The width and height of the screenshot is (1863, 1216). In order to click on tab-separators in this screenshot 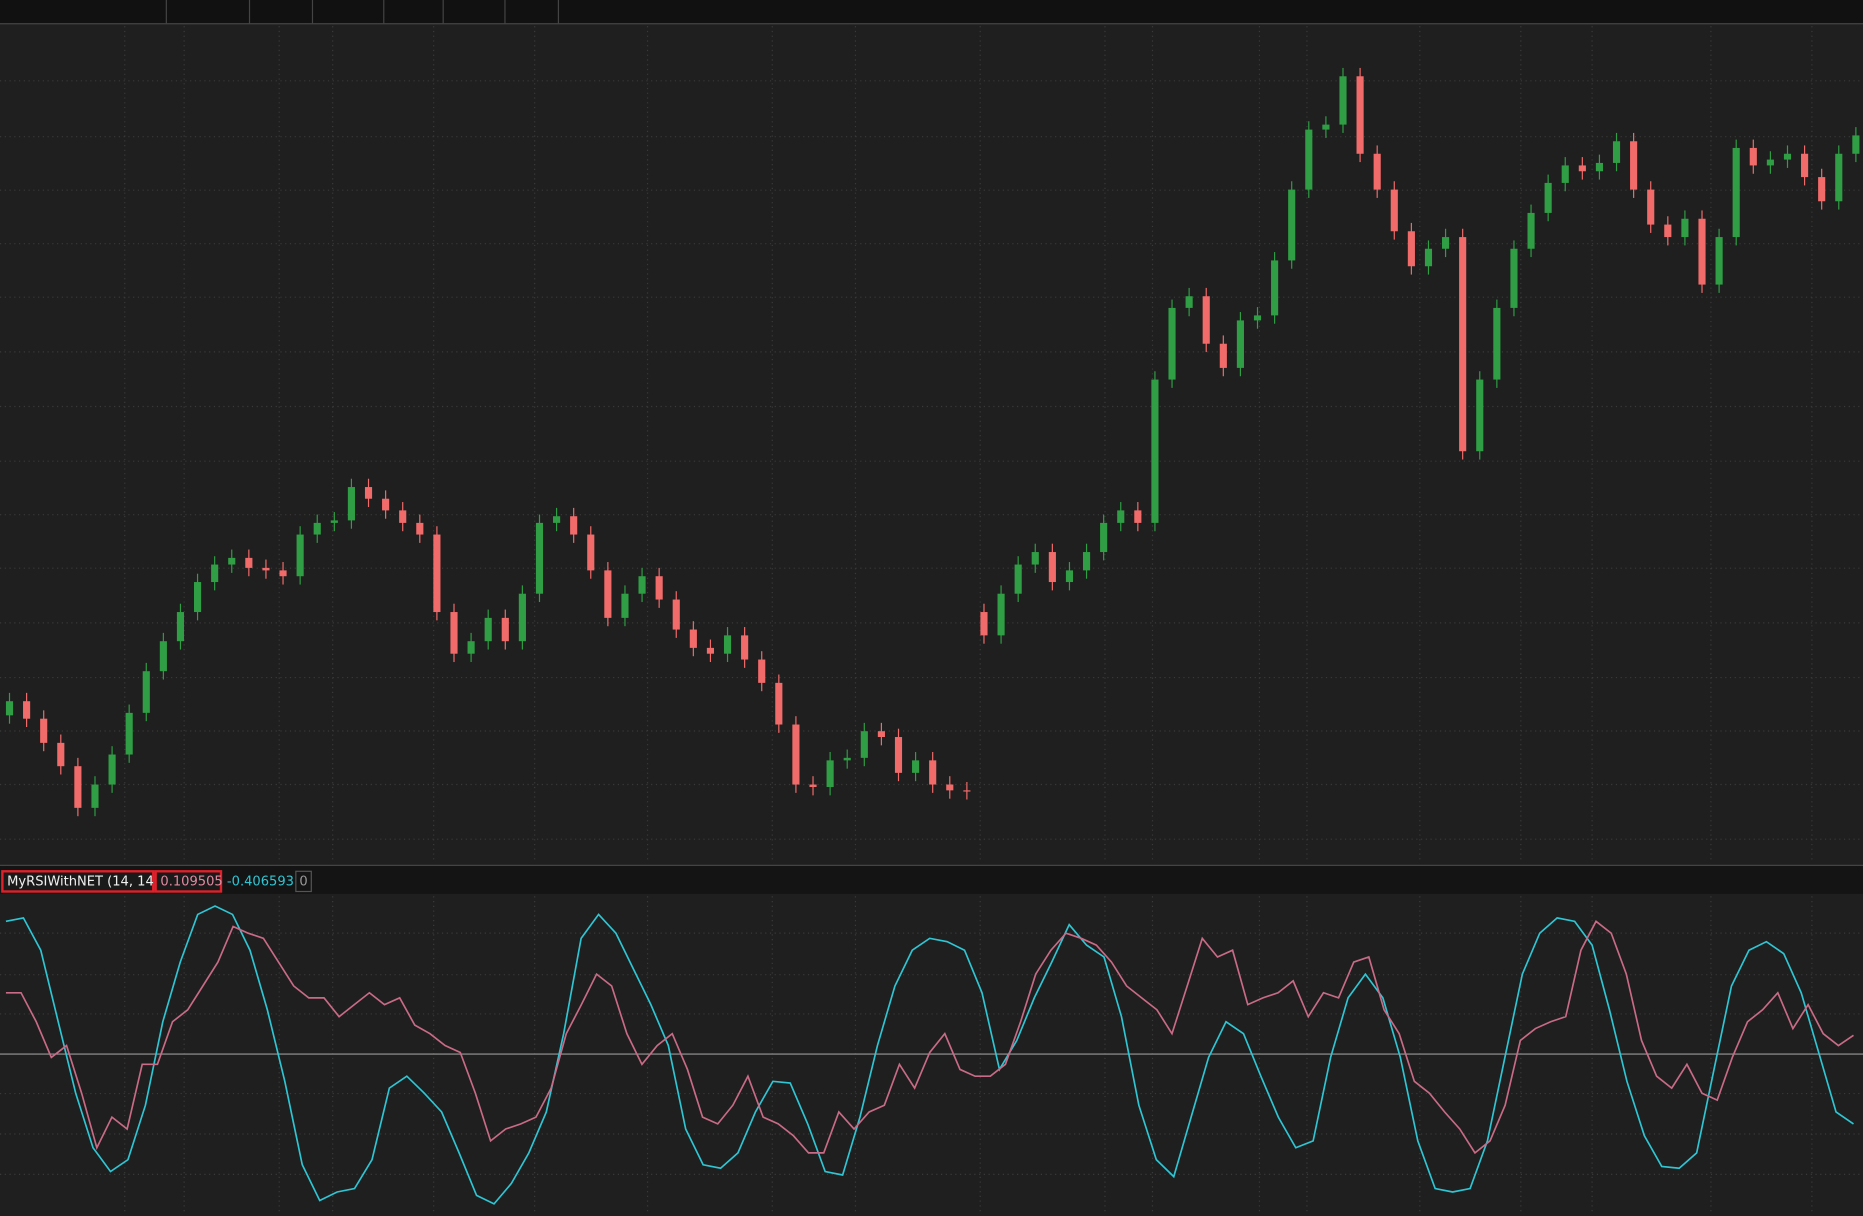, I will do `click(931, 12)`.